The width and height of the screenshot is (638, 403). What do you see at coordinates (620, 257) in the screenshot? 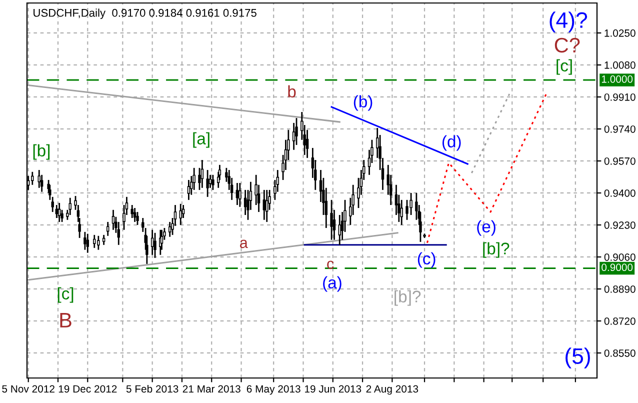
I see `y-tick-label: 0.9060` at bounding box center [620, 257].